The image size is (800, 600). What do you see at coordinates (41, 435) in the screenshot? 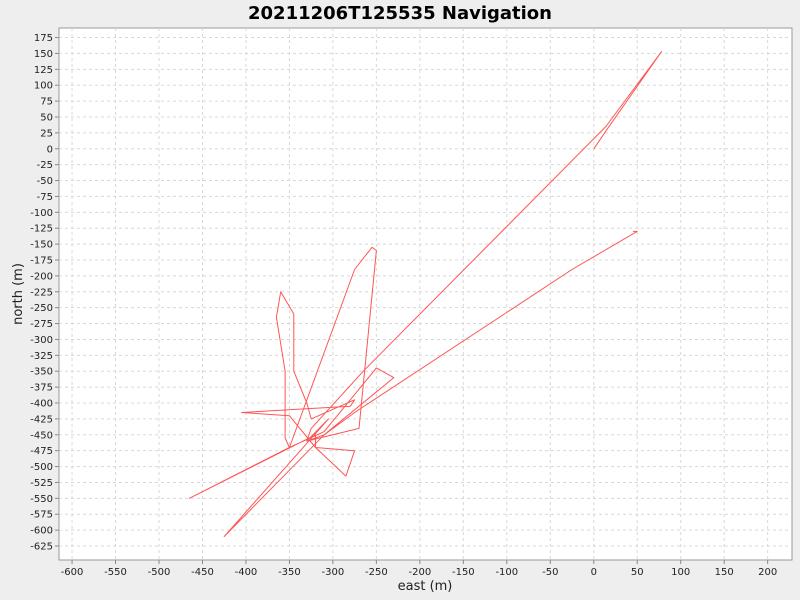
I see `y-tick-label: -450` at bounding box center [41, 435].